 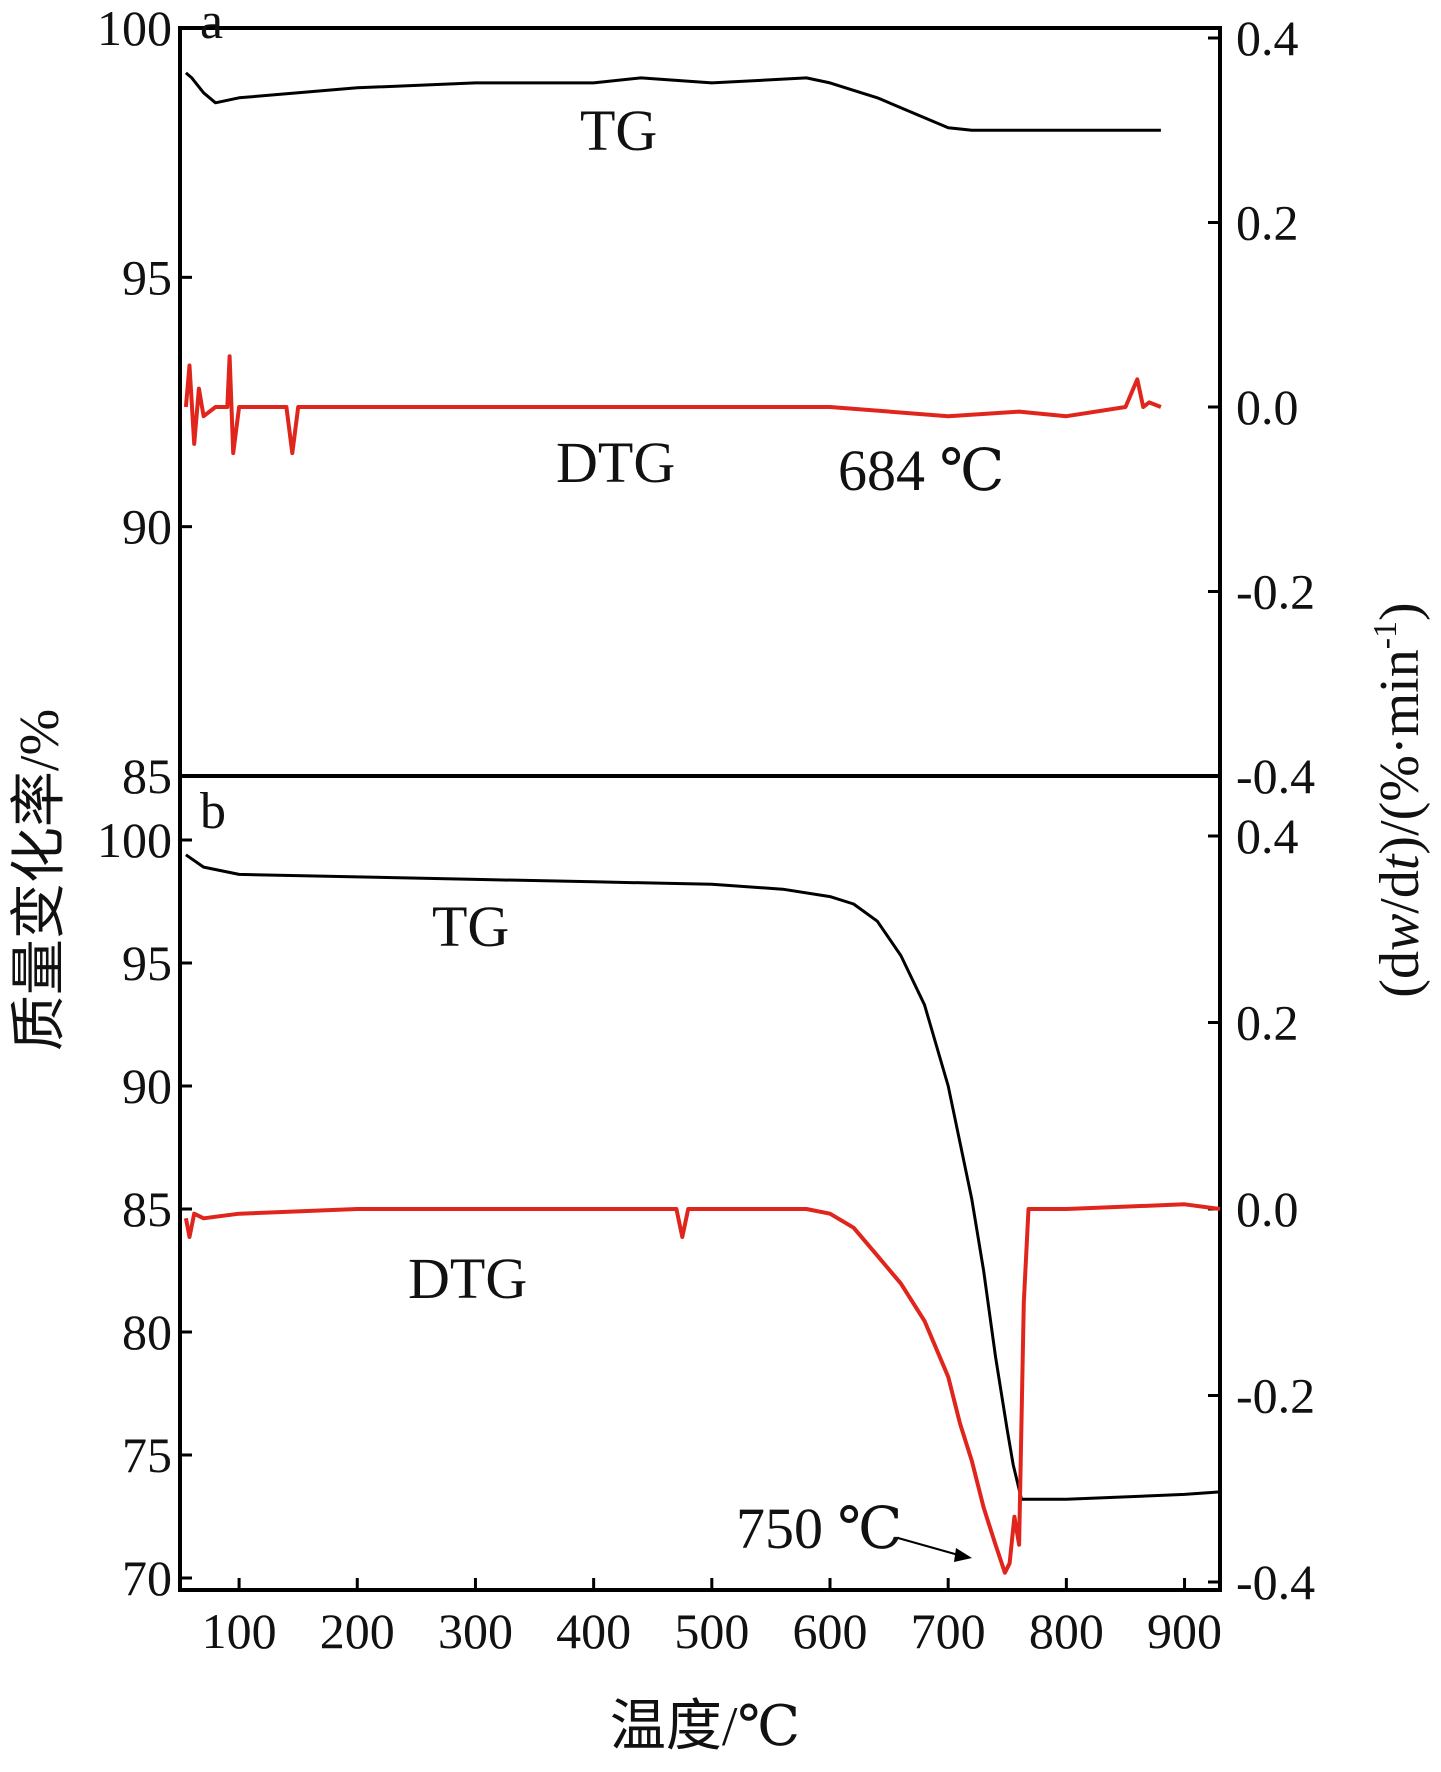 I want to click on y-right-title-sup: -1, so click(x=1385, y=635).